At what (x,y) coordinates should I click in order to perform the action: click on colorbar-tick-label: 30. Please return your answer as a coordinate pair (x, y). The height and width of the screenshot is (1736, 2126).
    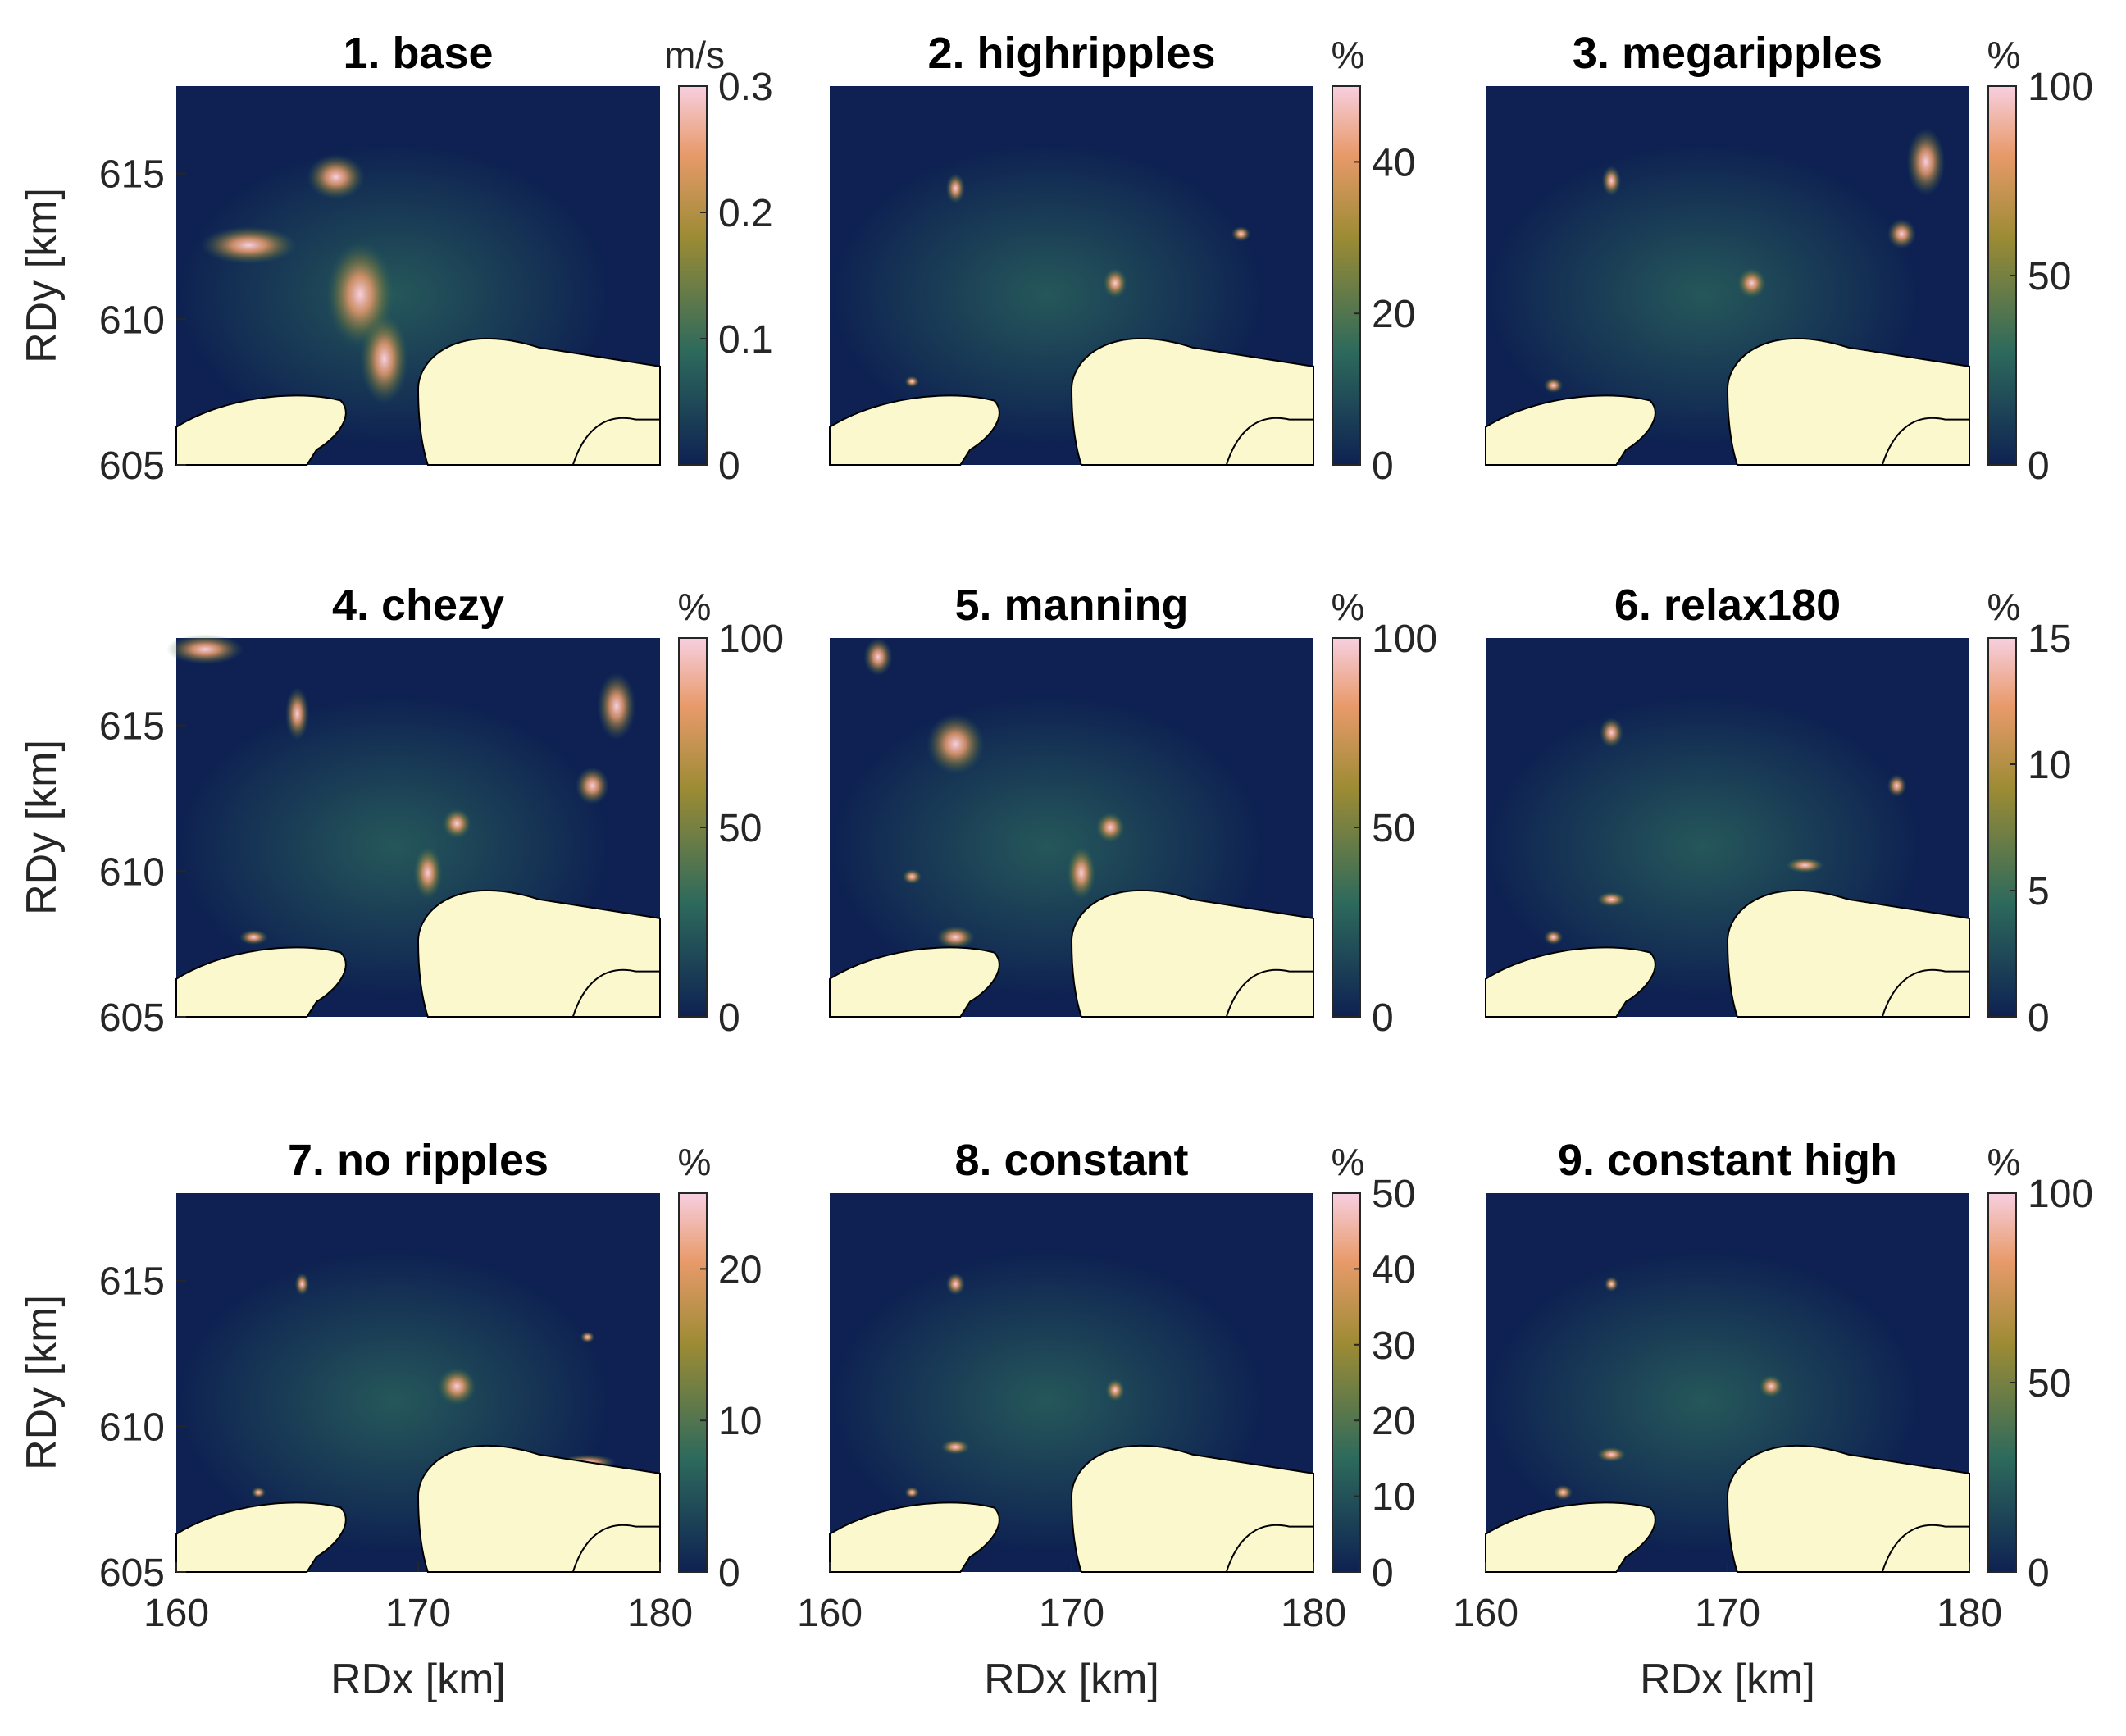
    Looking at the image, I should click on (1393, 1346).